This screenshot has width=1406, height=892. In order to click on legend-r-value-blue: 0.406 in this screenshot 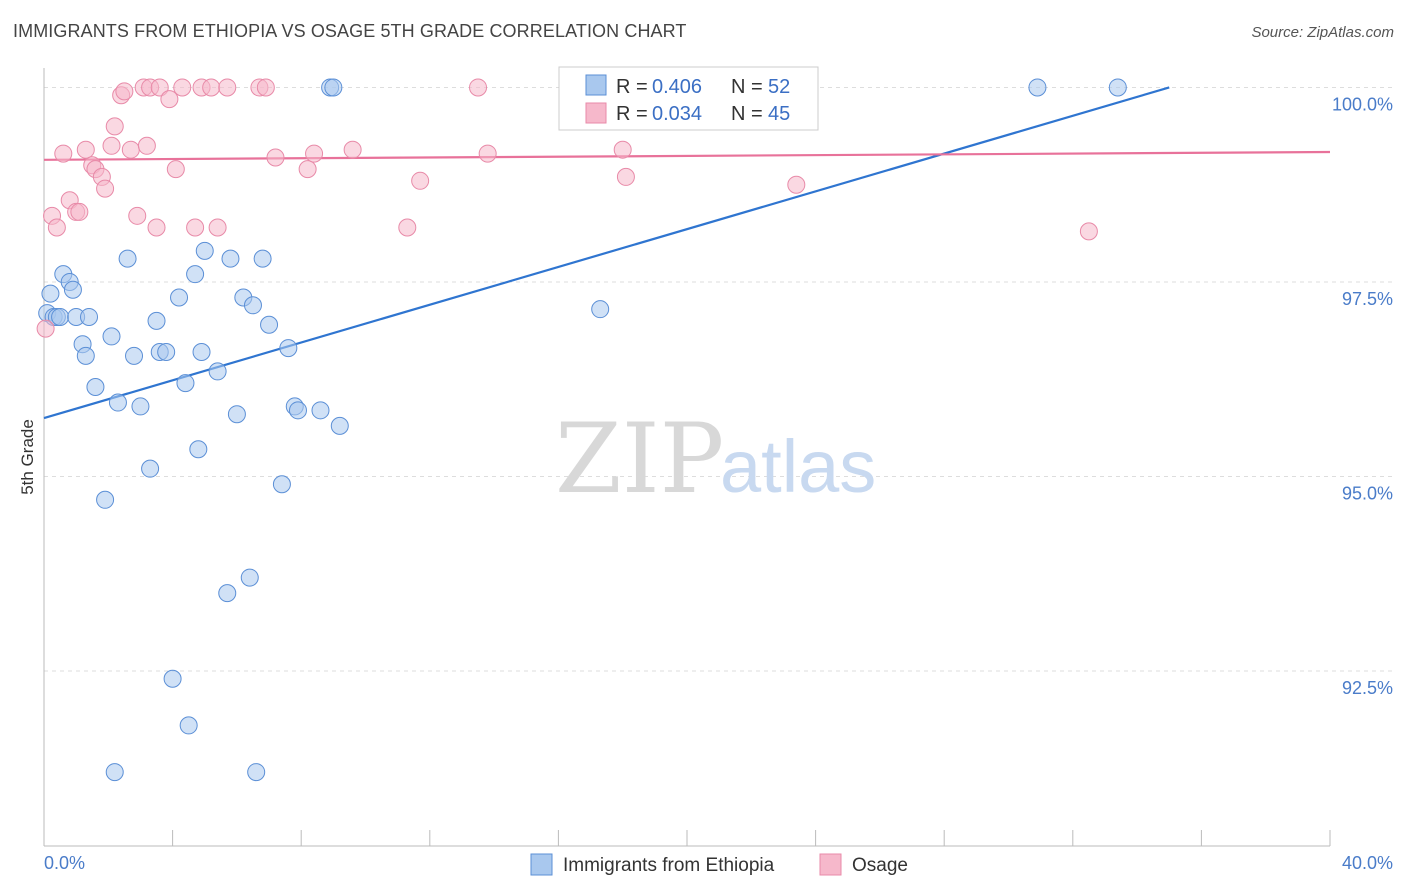, I will do `click(677, 87)`.